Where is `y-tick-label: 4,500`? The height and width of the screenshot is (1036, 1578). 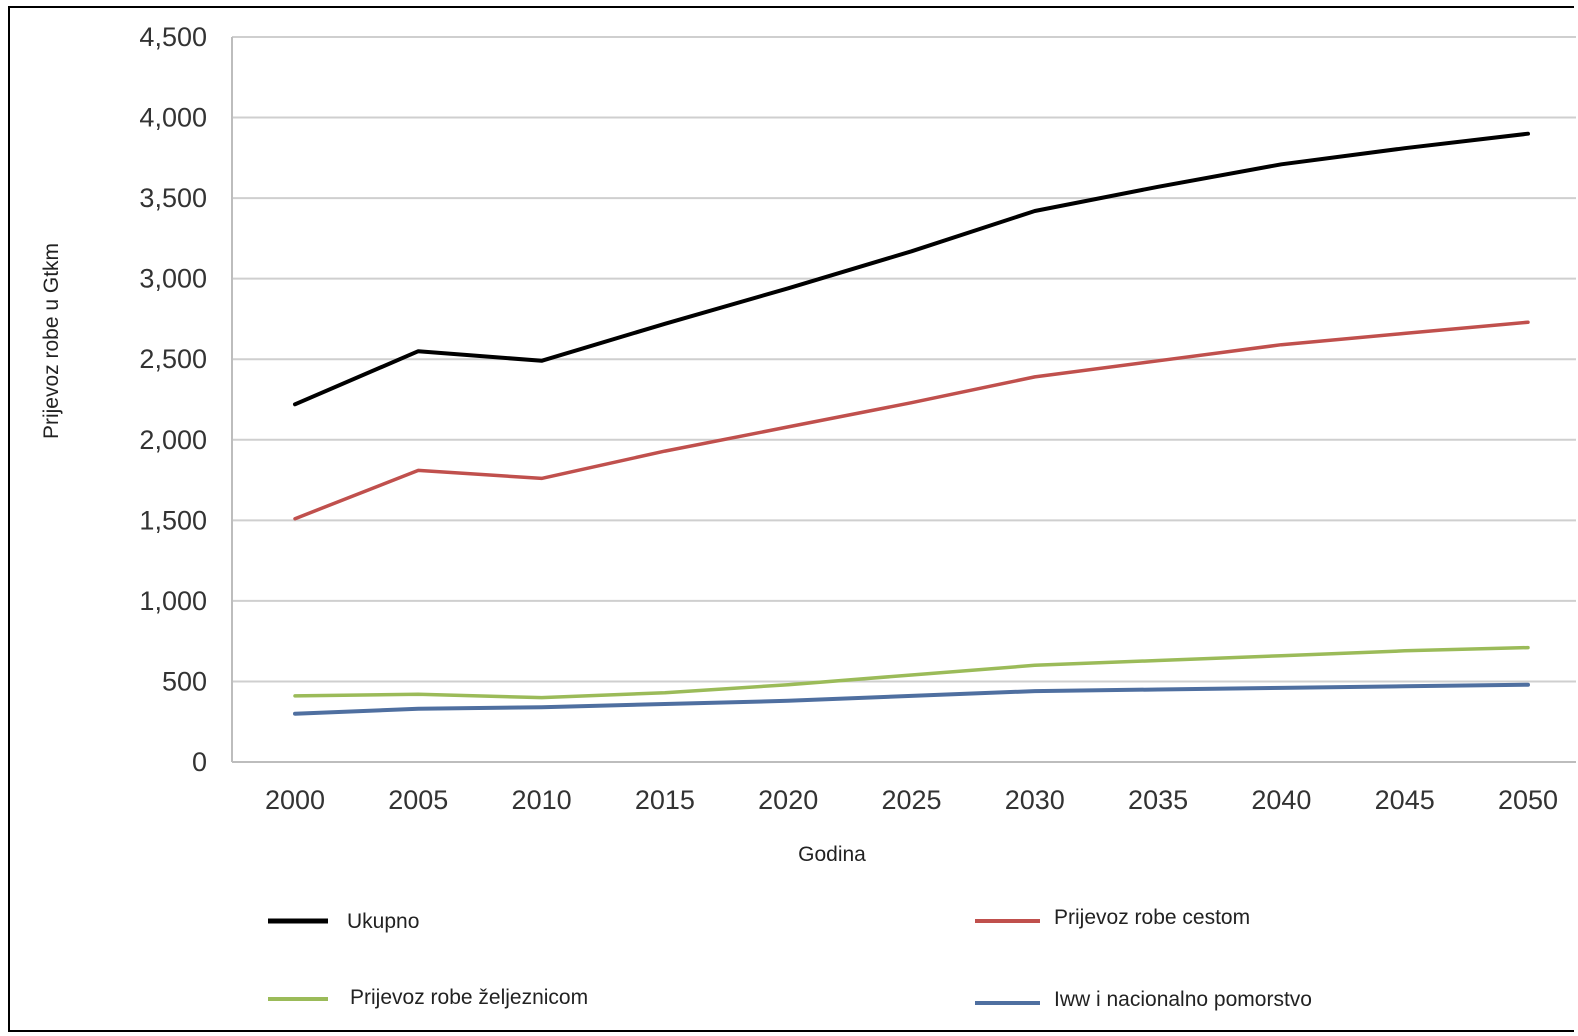 y-tick-label: 4,500 is located at coordinates (173, 37).